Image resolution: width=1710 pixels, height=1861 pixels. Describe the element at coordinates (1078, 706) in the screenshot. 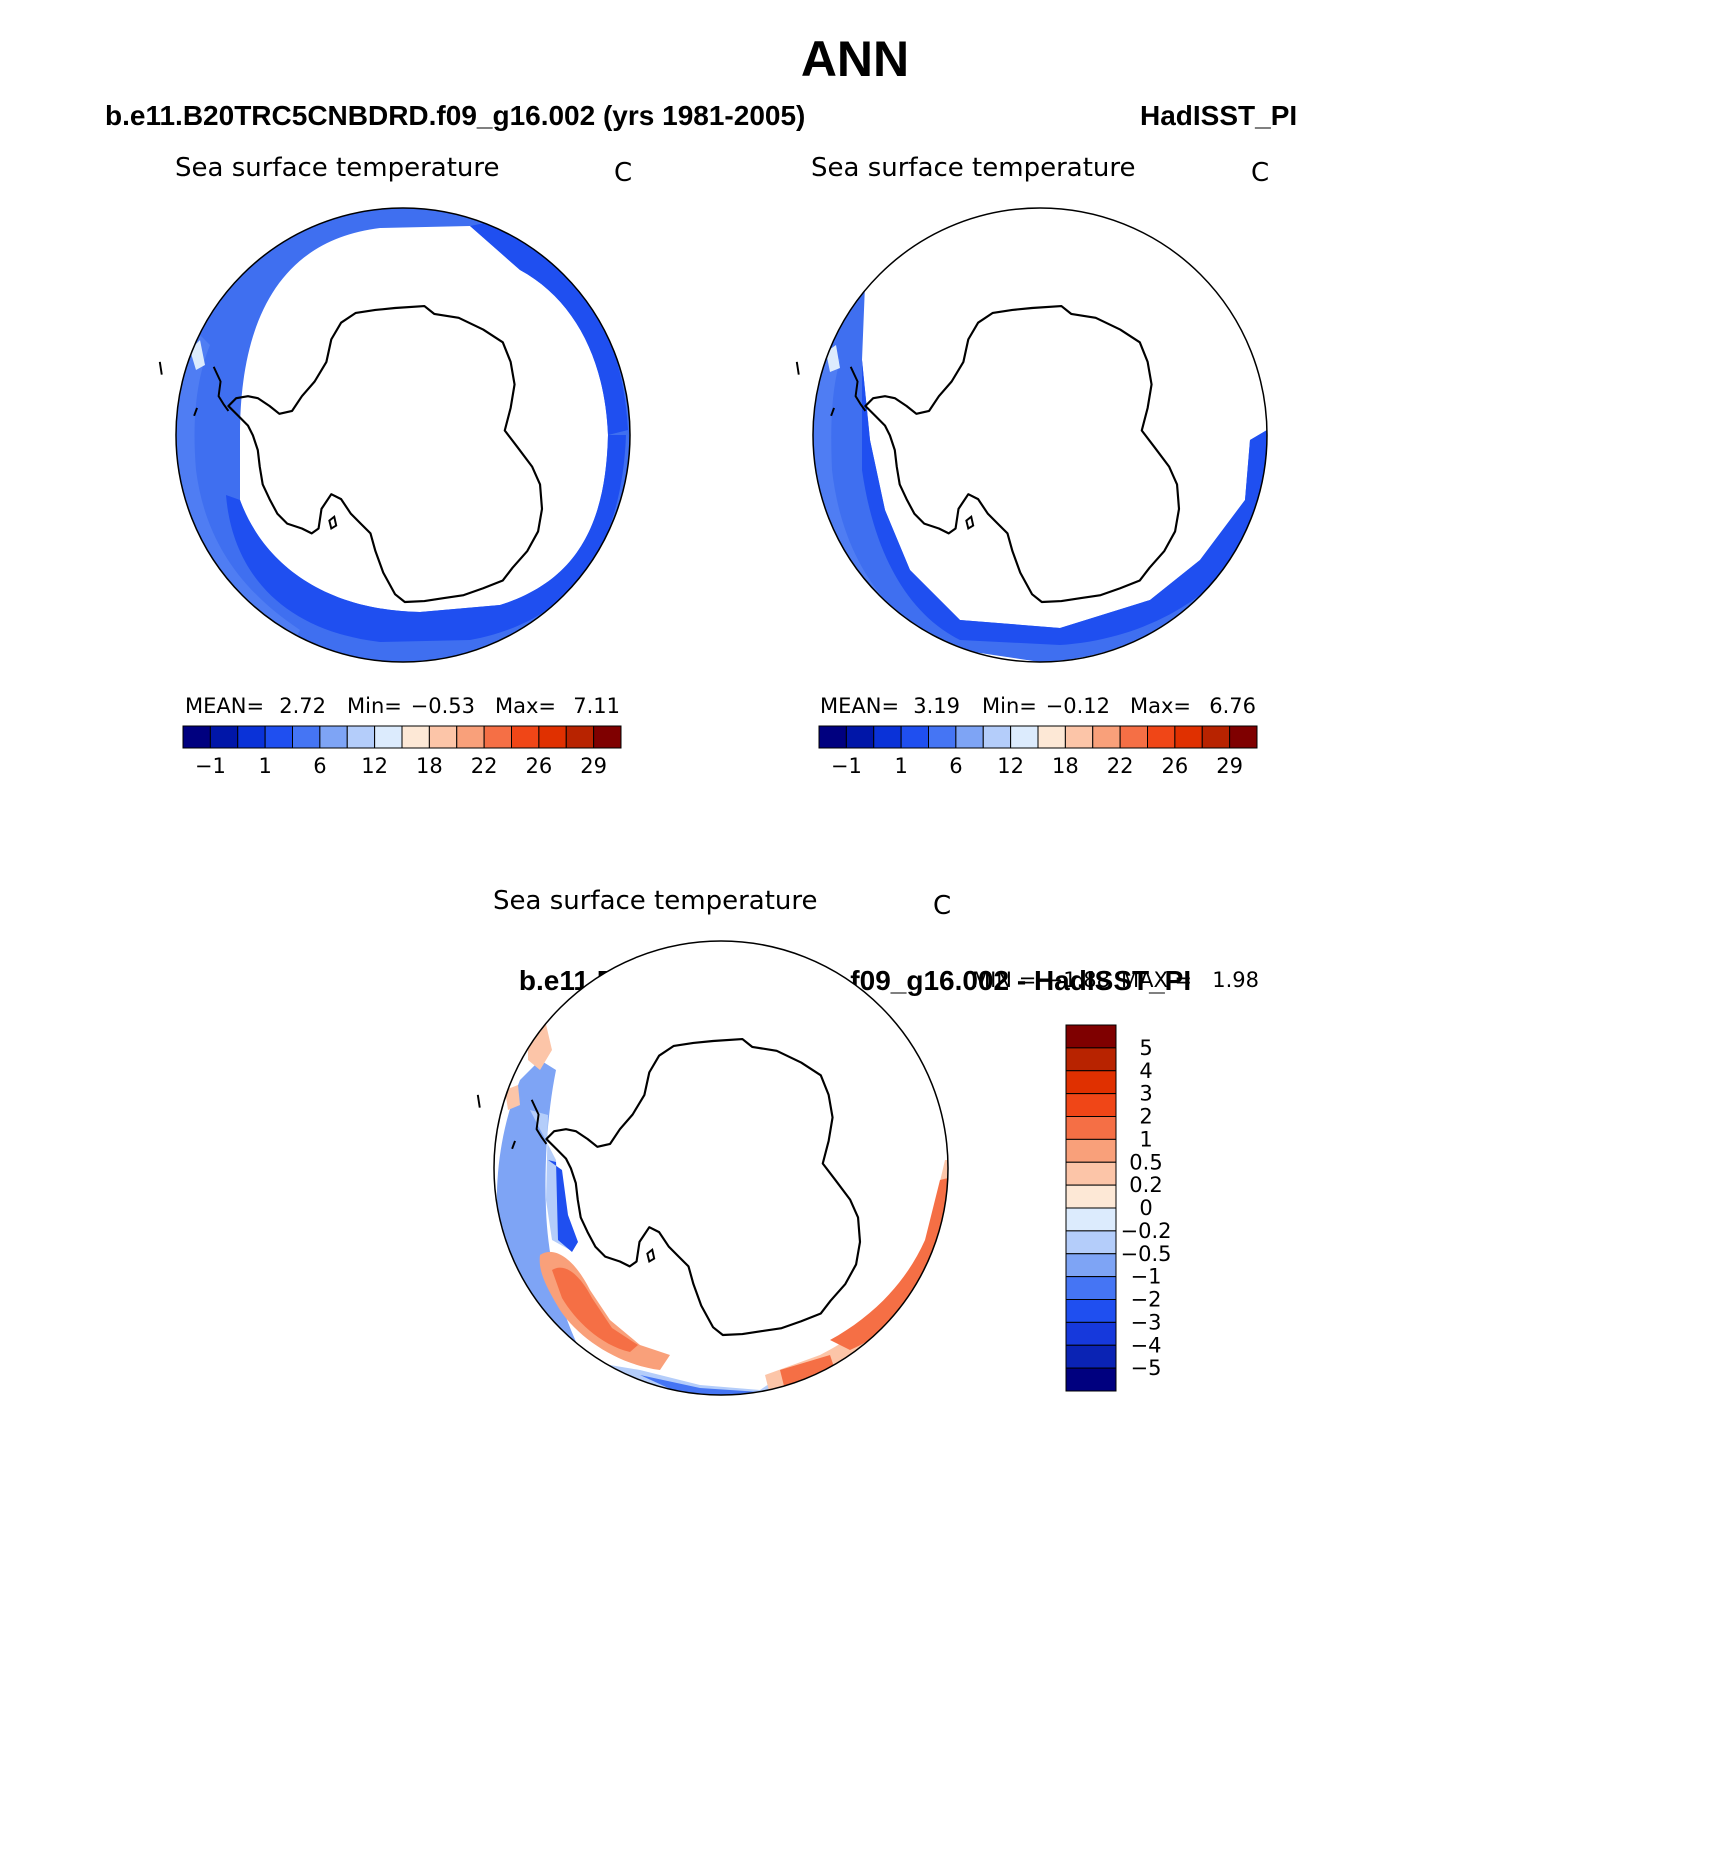

I see `min-value: −0.12` at that location.